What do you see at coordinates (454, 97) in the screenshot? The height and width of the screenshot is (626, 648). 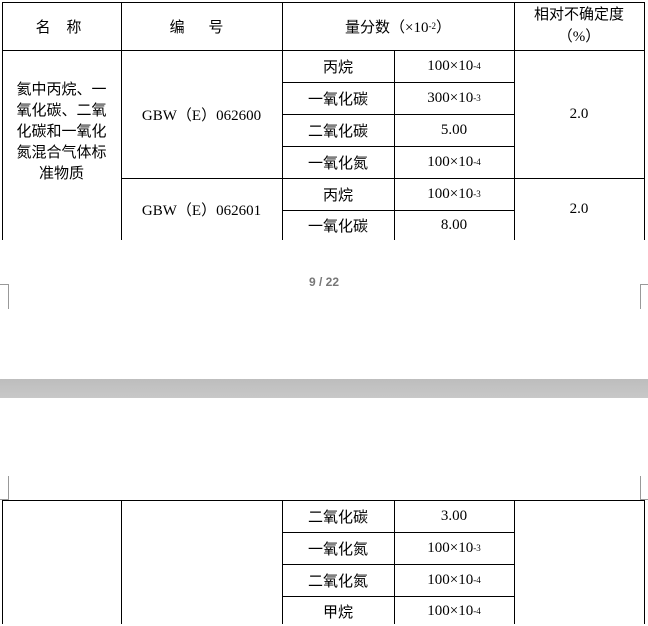 I see `value-cell: 300×10 -3` at bounding box center [454, 97].